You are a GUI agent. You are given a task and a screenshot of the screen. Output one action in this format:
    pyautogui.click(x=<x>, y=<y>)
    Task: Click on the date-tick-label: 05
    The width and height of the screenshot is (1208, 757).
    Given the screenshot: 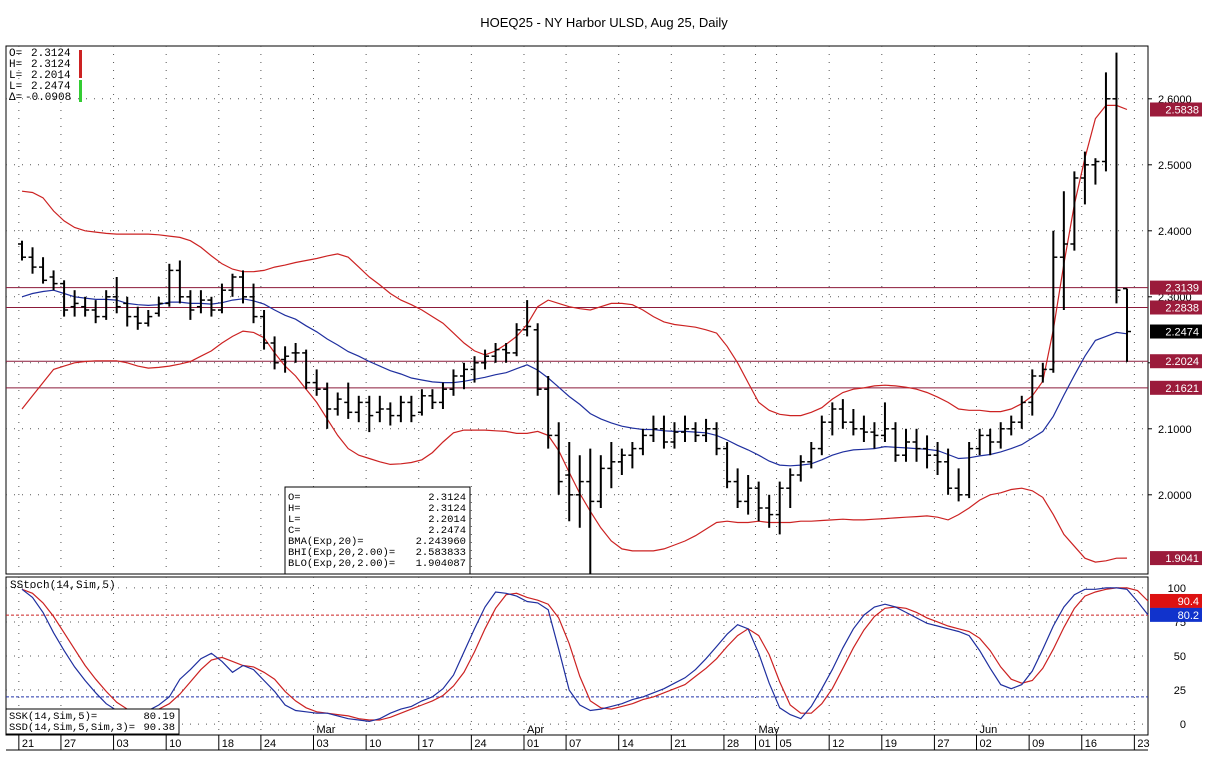 What is the action you would take?
    pyautogui.click(x=786, y=744)
    